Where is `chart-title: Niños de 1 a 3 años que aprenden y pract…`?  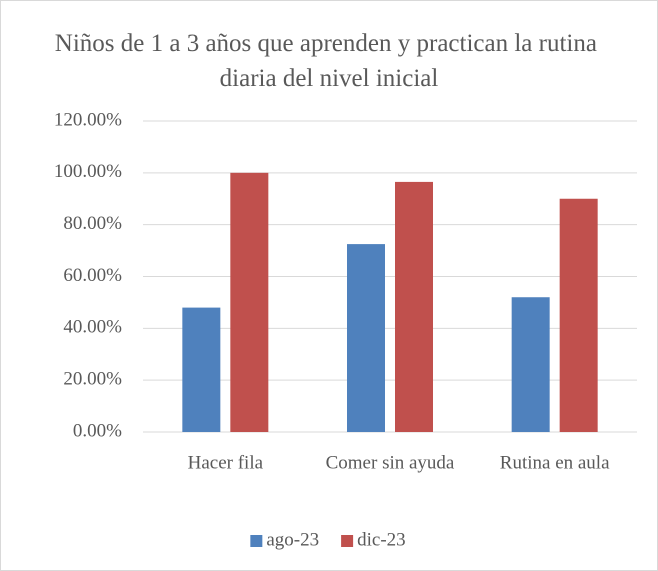
chart-title: Niños de 1 a 3 años que aprenden y pract… is located at coordinates (329, 61).